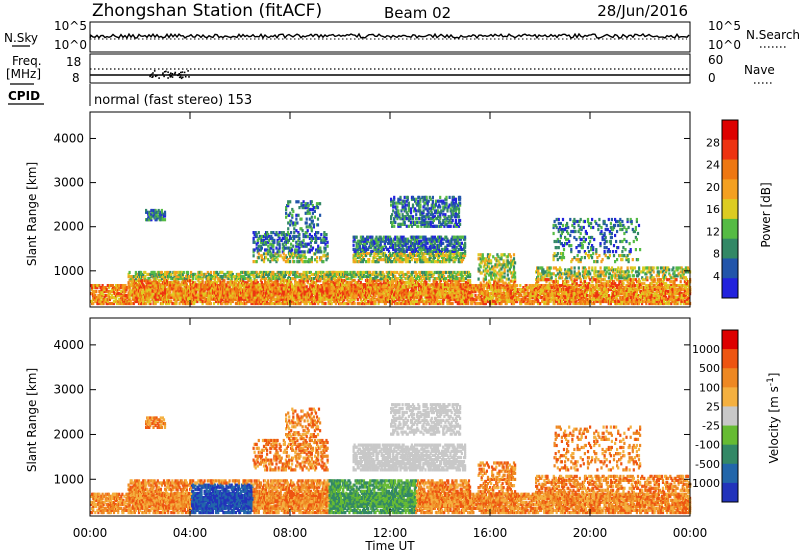 The image size is (800, 558). What do you see at coordinates (390, 250) in the screenshot?
I see `power-data-cells` at bounding box center [390, 250].